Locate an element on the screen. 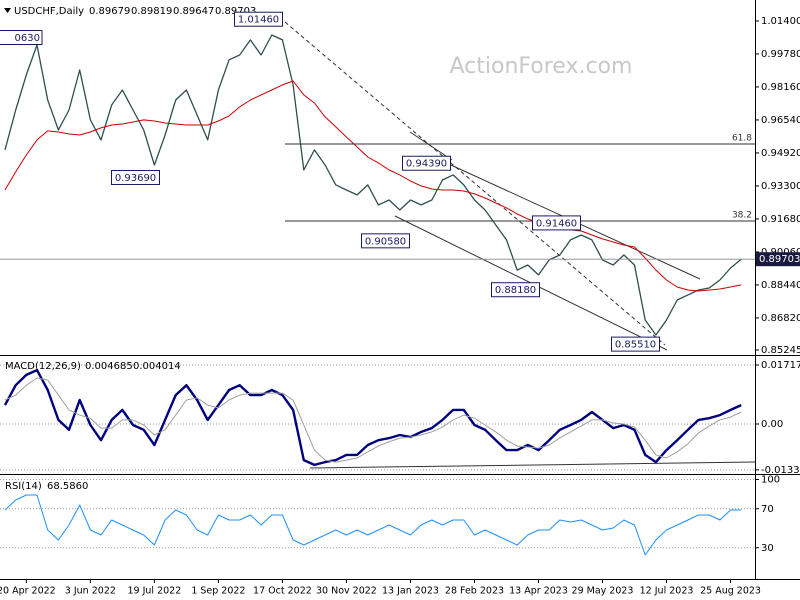  y-tick-label: 0.99780 is located at coordinates (780, 54).